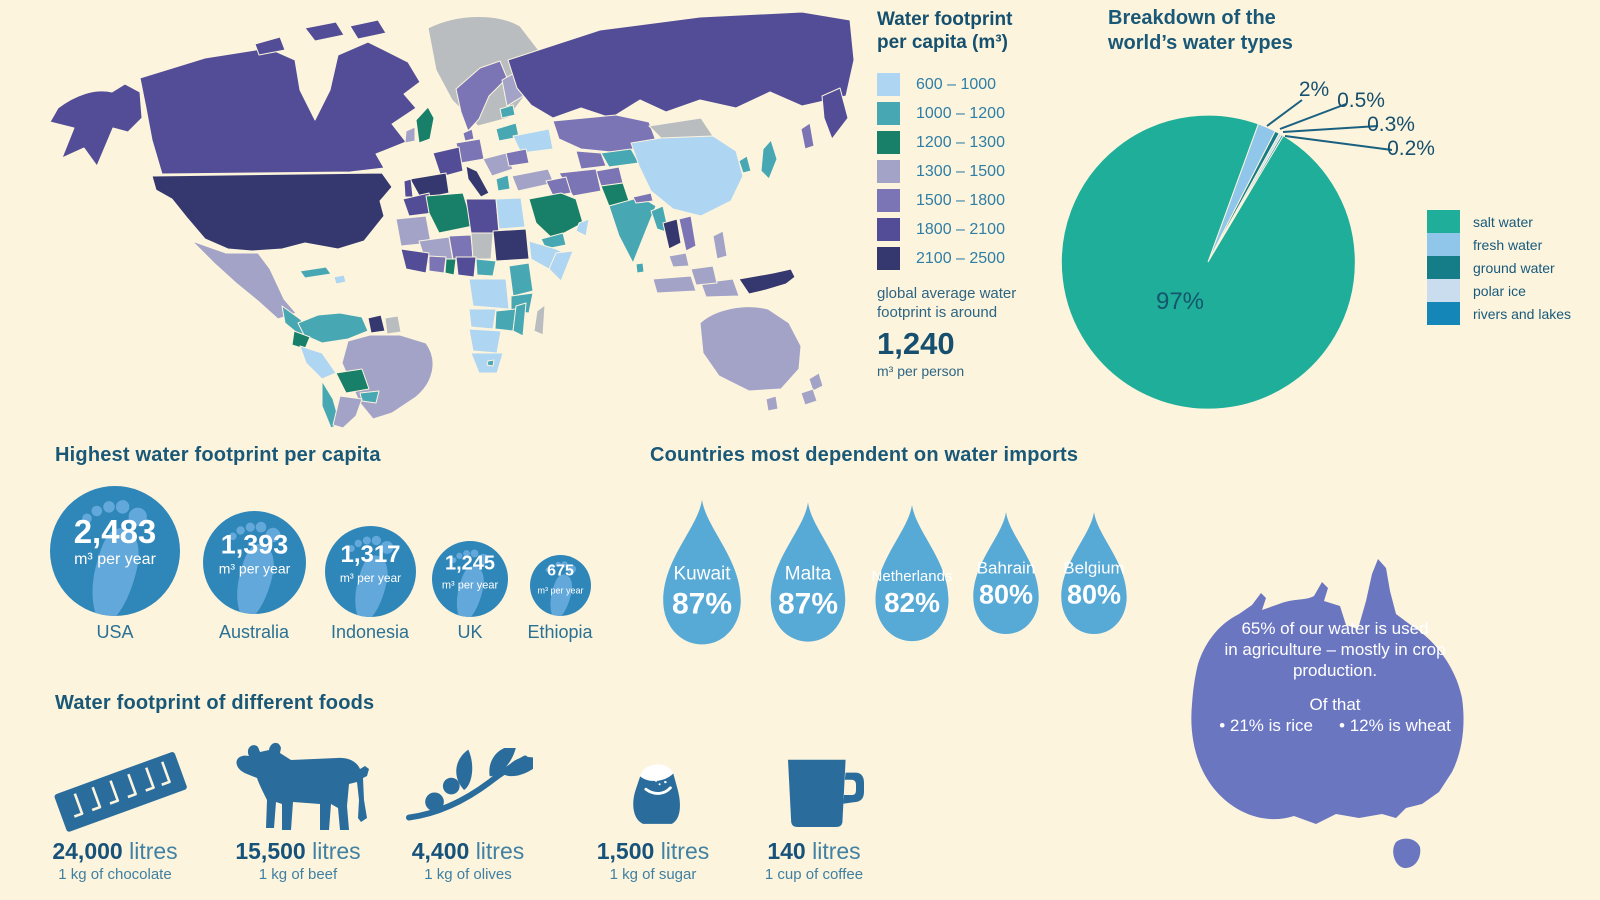 This screenshot has height=900, width=1600. What do you see at coordinates (625, 851) in the screenshot?
I see `food-value-number: 1,500` at bounding box center [625, 851].